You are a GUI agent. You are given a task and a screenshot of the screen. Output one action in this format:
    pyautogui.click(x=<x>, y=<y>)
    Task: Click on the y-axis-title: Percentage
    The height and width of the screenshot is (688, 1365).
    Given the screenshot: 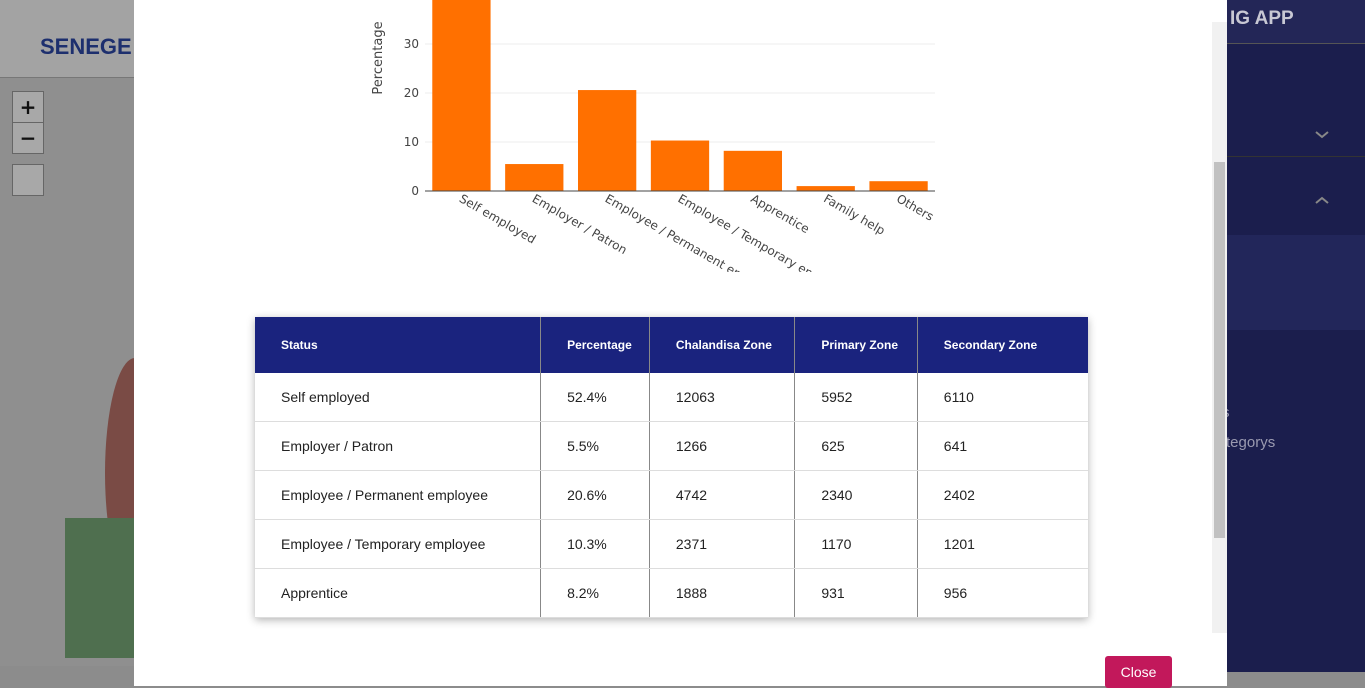 What is the action you would take?
    pyautogui.click(x=378, y=57)
    